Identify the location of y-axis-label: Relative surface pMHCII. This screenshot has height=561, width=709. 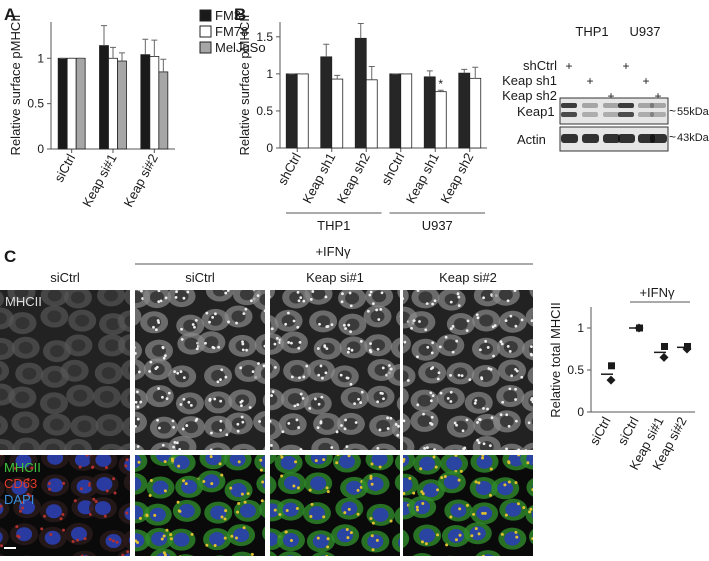
(244, 85).